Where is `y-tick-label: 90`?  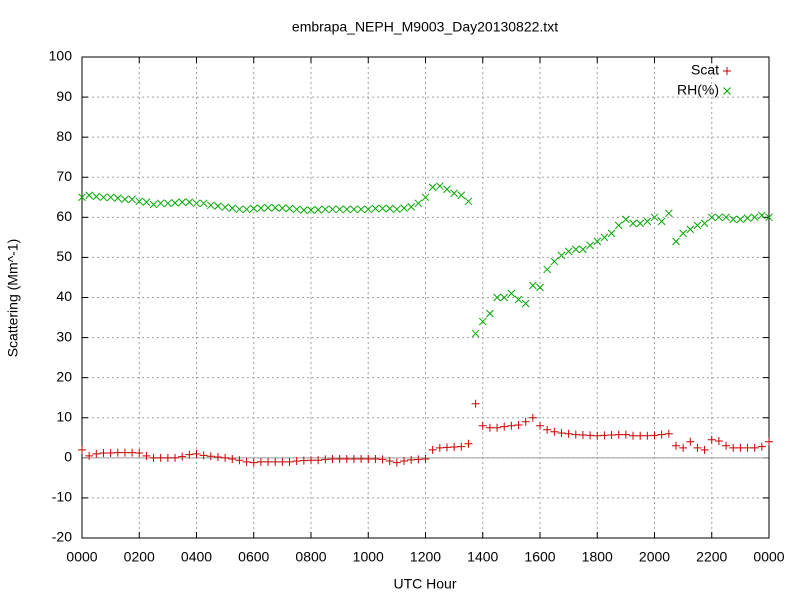 y-tick-label: 90 is located at coordinates (64, 96).